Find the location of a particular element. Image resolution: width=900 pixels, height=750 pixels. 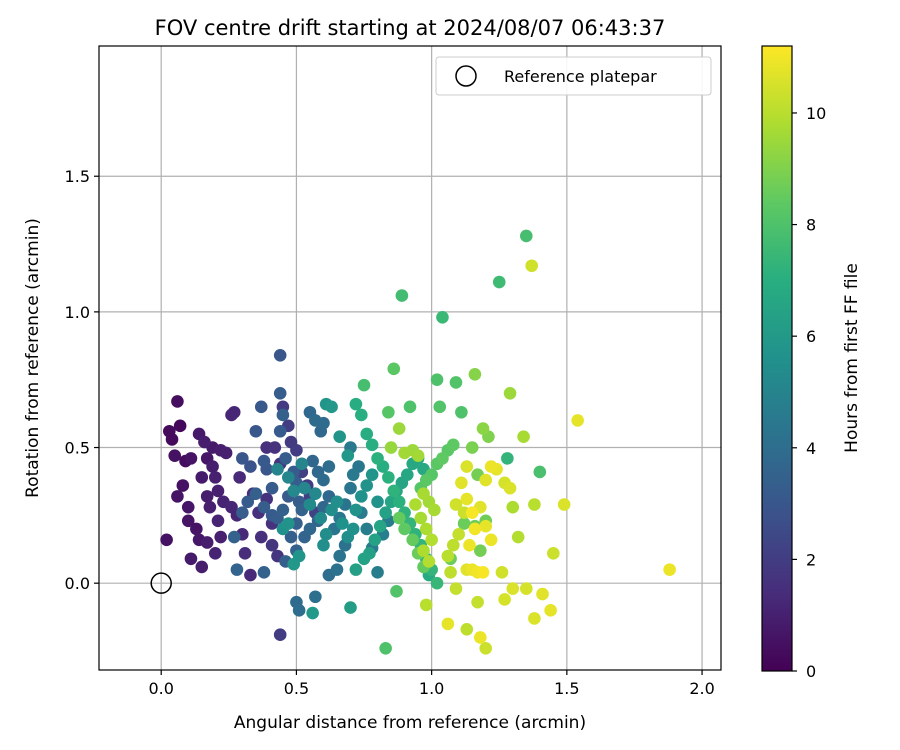

colorbar-gradient is located at coordinates (777, 358).